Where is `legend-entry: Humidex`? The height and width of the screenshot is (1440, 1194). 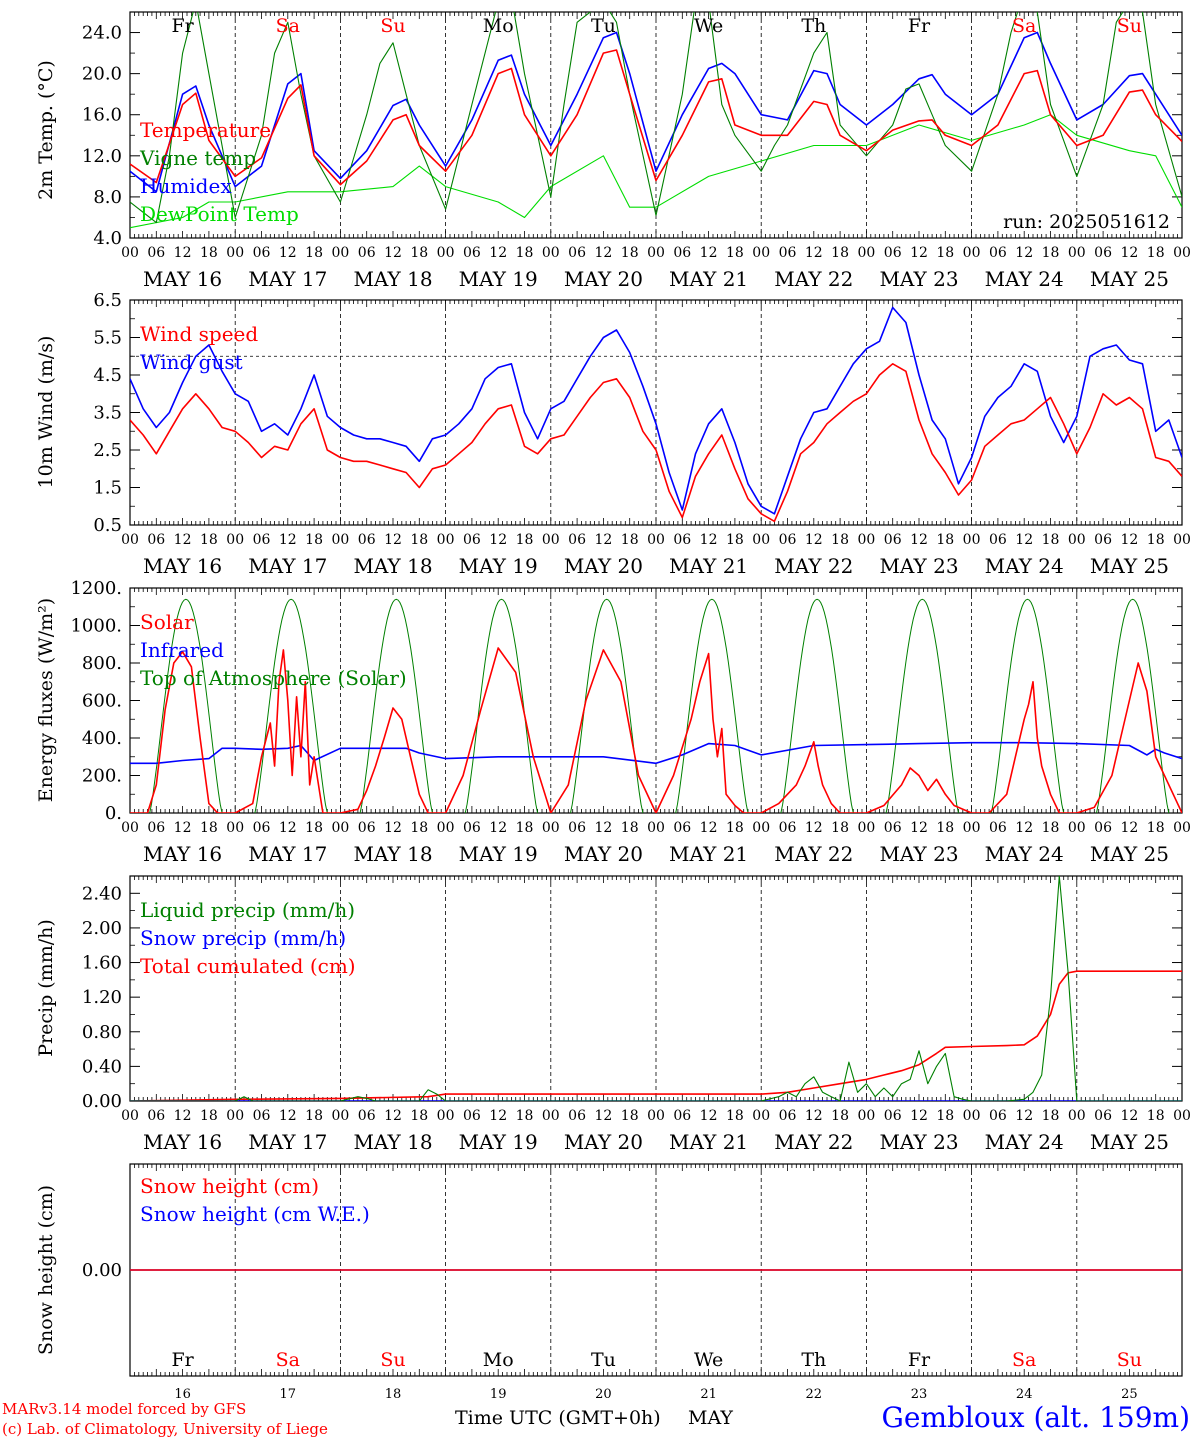
legend-entry: Humidex is located at coordinates (186, 186).